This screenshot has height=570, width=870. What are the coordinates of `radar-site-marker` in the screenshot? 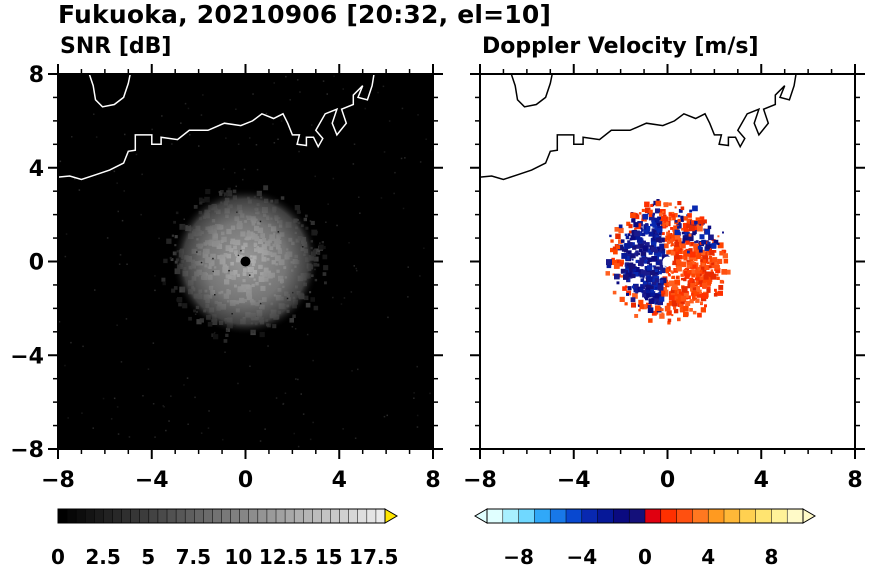 It's located at (245, 261).